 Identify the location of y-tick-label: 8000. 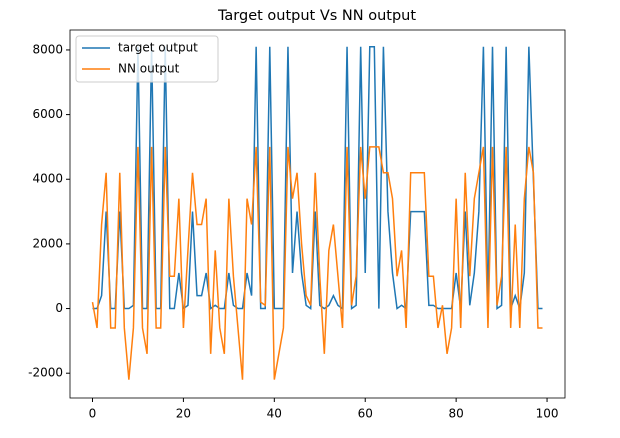
(47, 49).